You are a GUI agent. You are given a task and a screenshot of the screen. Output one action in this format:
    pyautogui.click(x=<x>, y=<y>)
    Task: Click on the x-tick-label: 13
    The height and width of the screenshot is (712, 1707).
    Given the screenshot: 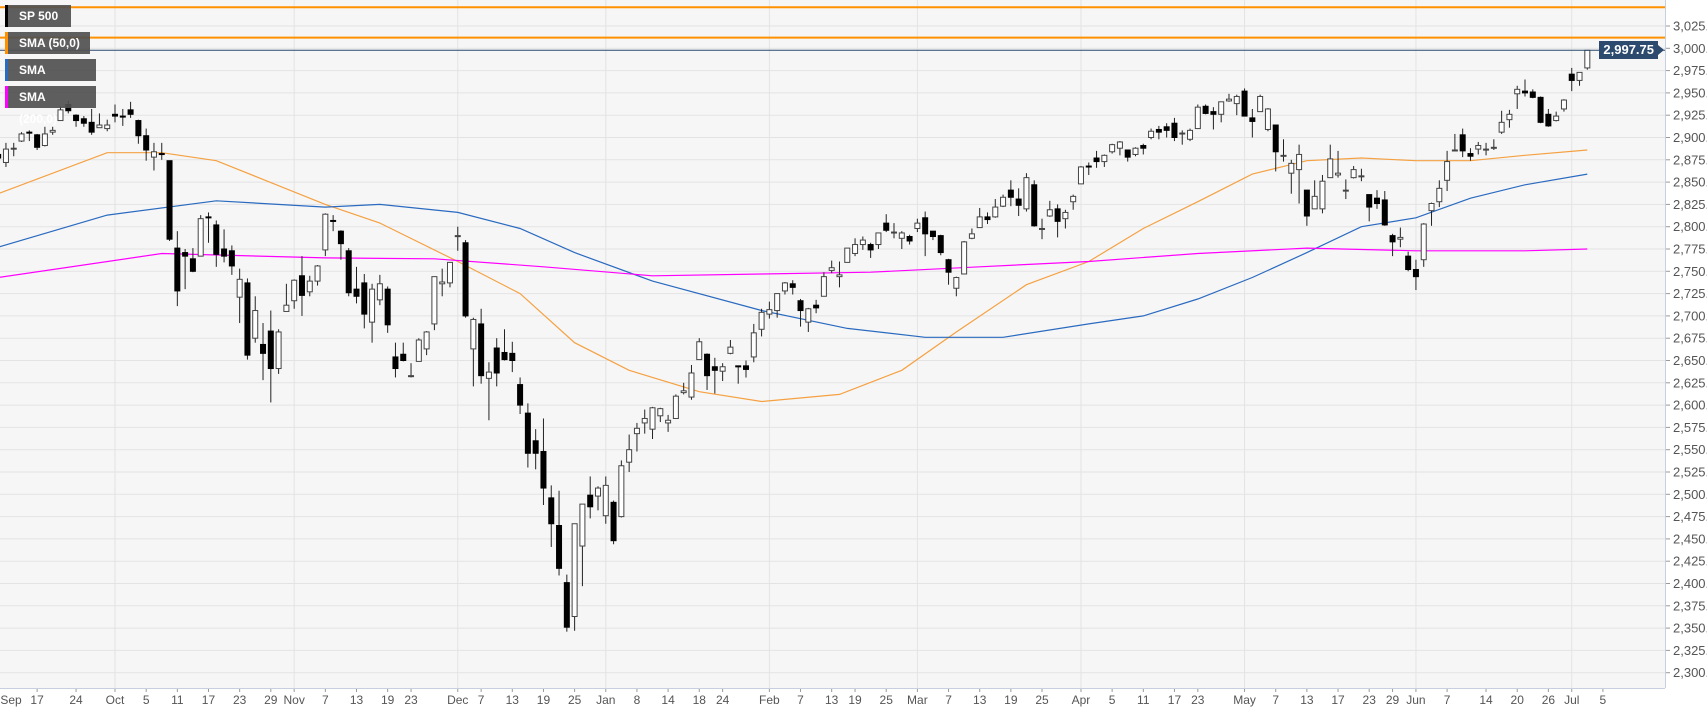 What is the action you would take?
    pyautogui.click(x=1307, y=700)
    